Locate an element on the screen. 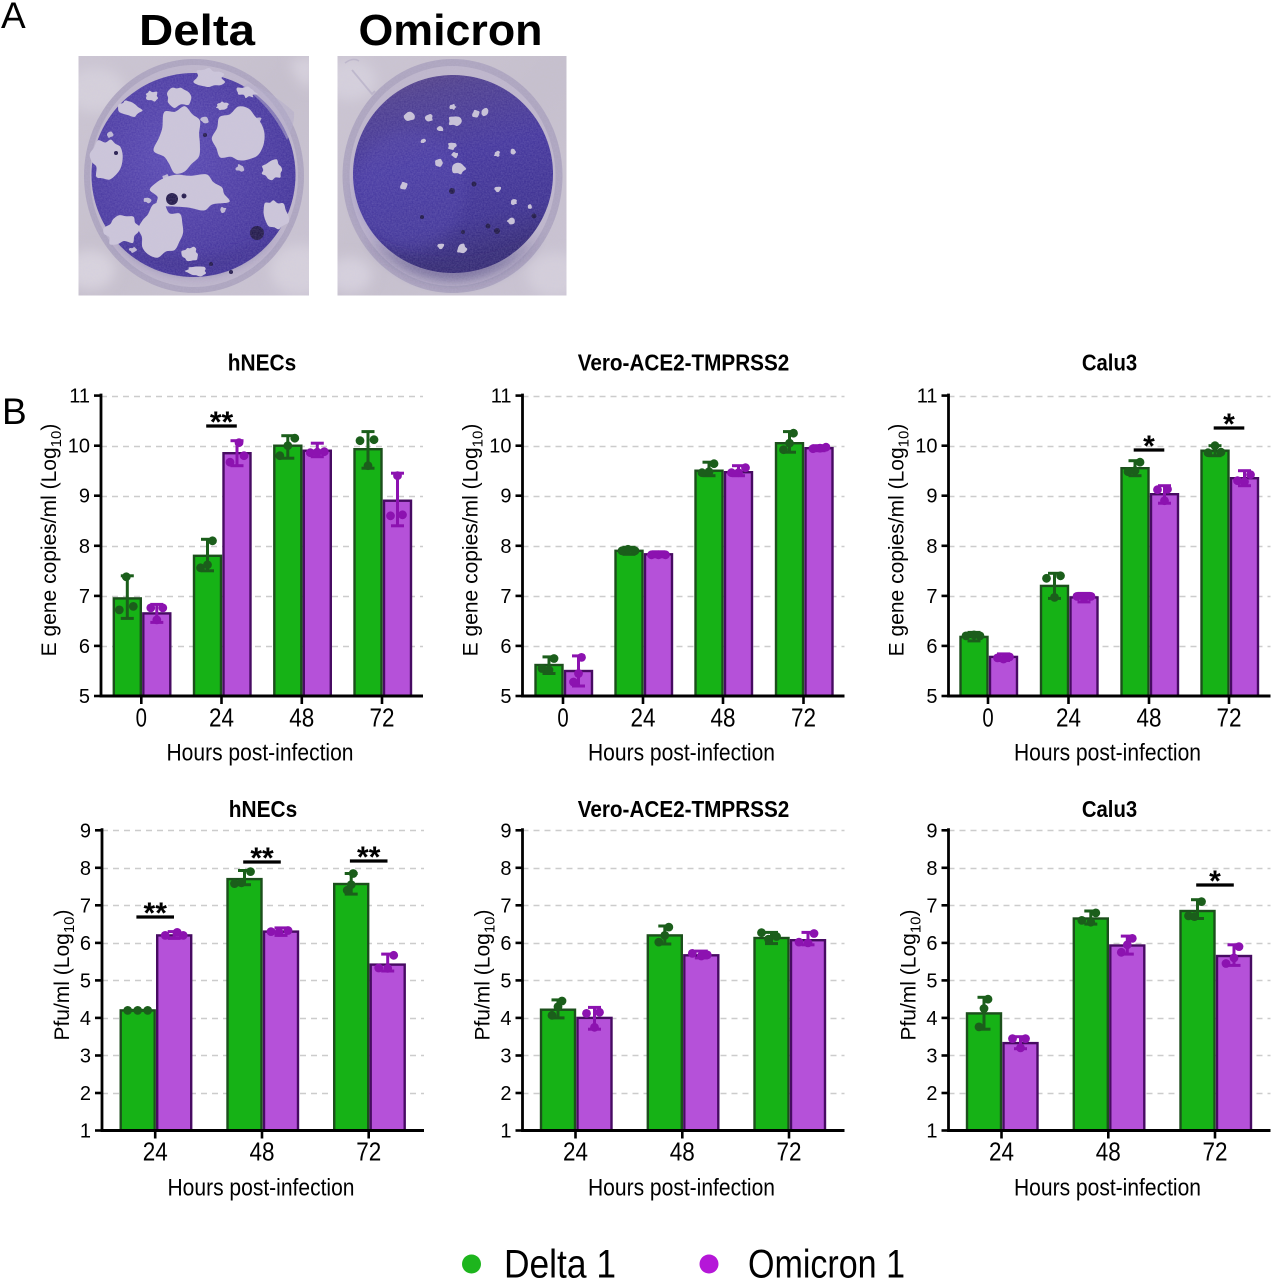 The height and width of the screenshot is (1283, 1272). svg-text: Omicron 1 is located at coordinates (826, 1261).